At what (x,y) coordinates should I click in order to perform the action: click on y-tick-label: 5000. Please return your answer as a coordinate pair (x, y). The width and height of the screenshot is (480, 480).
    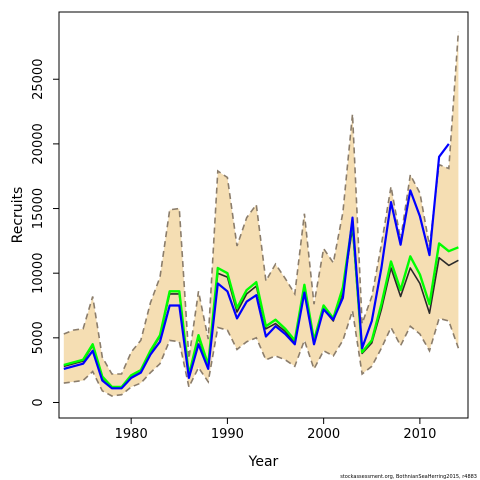
    Looking at the image, I should click on (38, 337).